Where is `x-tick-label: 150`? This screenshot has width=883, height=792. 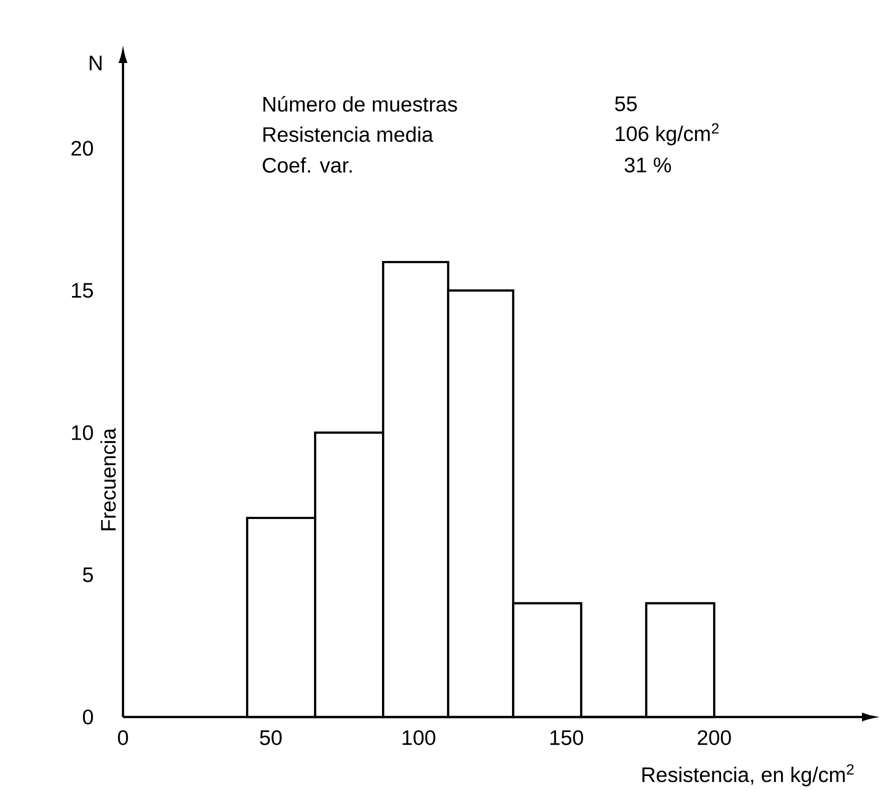
x-tick-label: 150 is located at coordinates (567, 738).